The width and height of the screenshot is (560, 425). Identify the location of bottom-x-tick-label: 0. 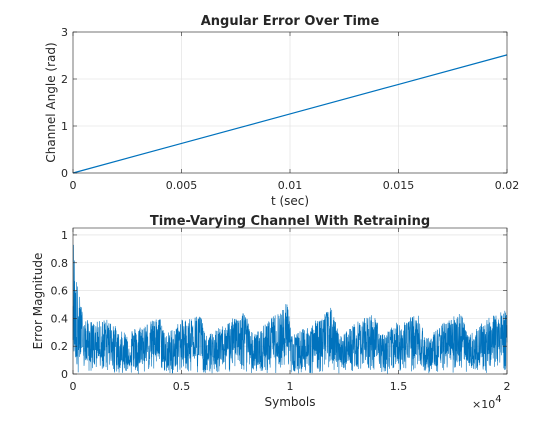
(73, 386).